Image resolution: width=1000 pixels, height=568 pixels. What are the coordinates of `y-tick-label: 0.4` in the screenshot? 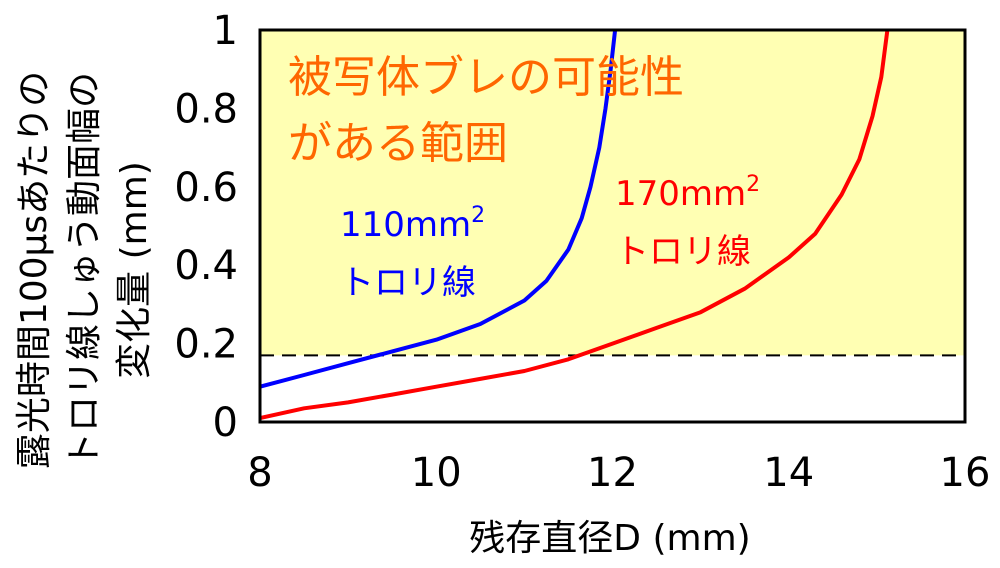 It's located at (206, 266).